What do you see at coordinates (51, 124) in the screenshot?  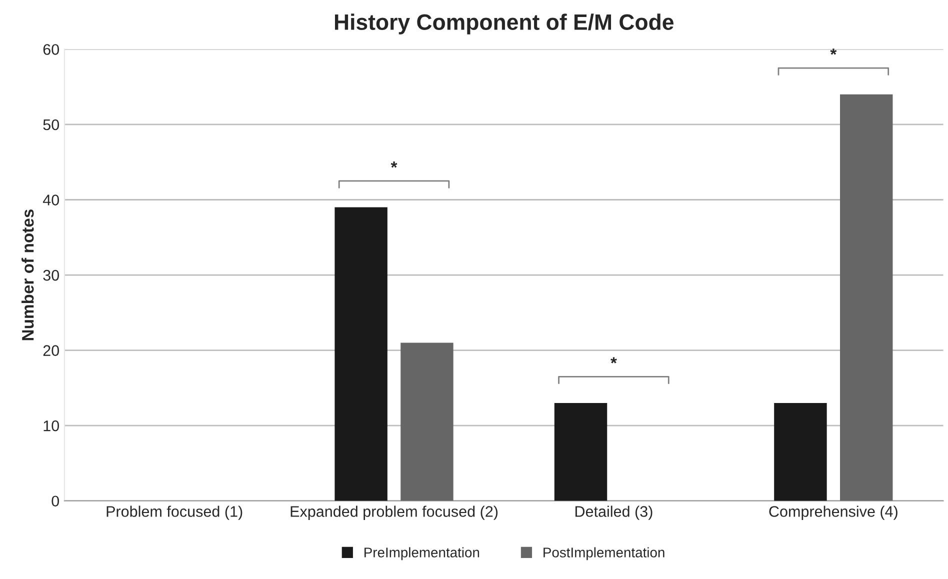 I see `y-tick-label: 50` at bounding box center [51, 124].